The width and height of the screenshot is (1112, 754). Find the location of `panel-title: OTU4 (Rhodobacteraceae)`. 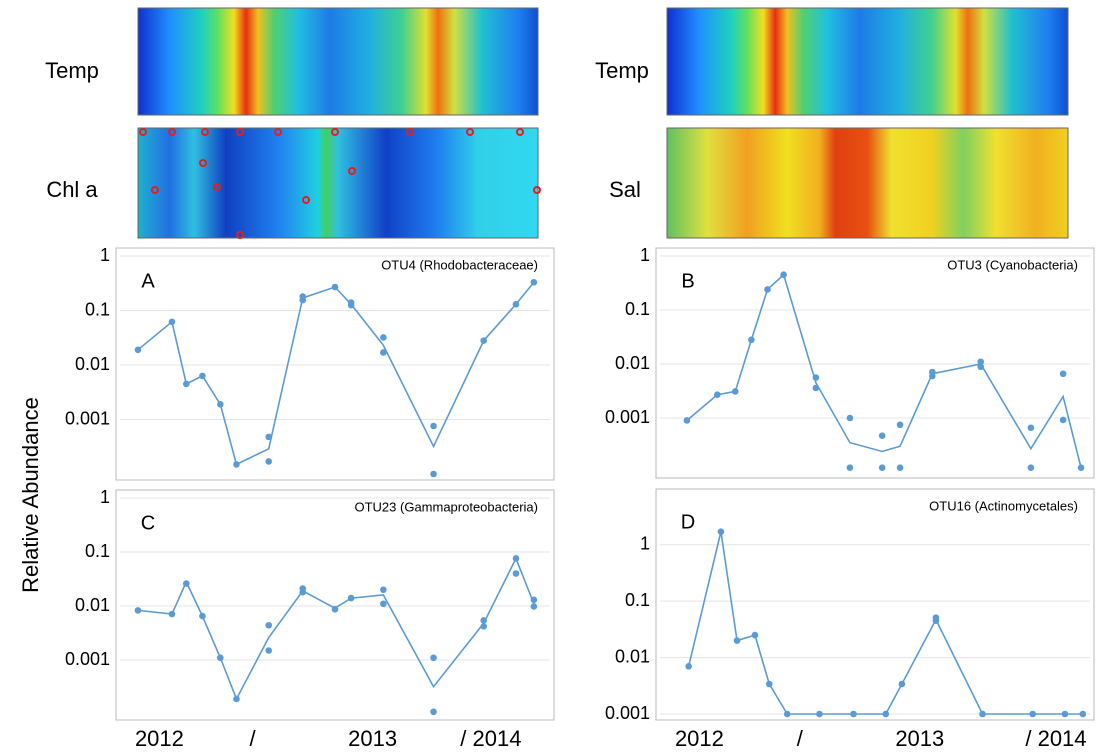

panel-title: OTU4 (Rhodobacteraceae) is located at coordinates (459, 264).